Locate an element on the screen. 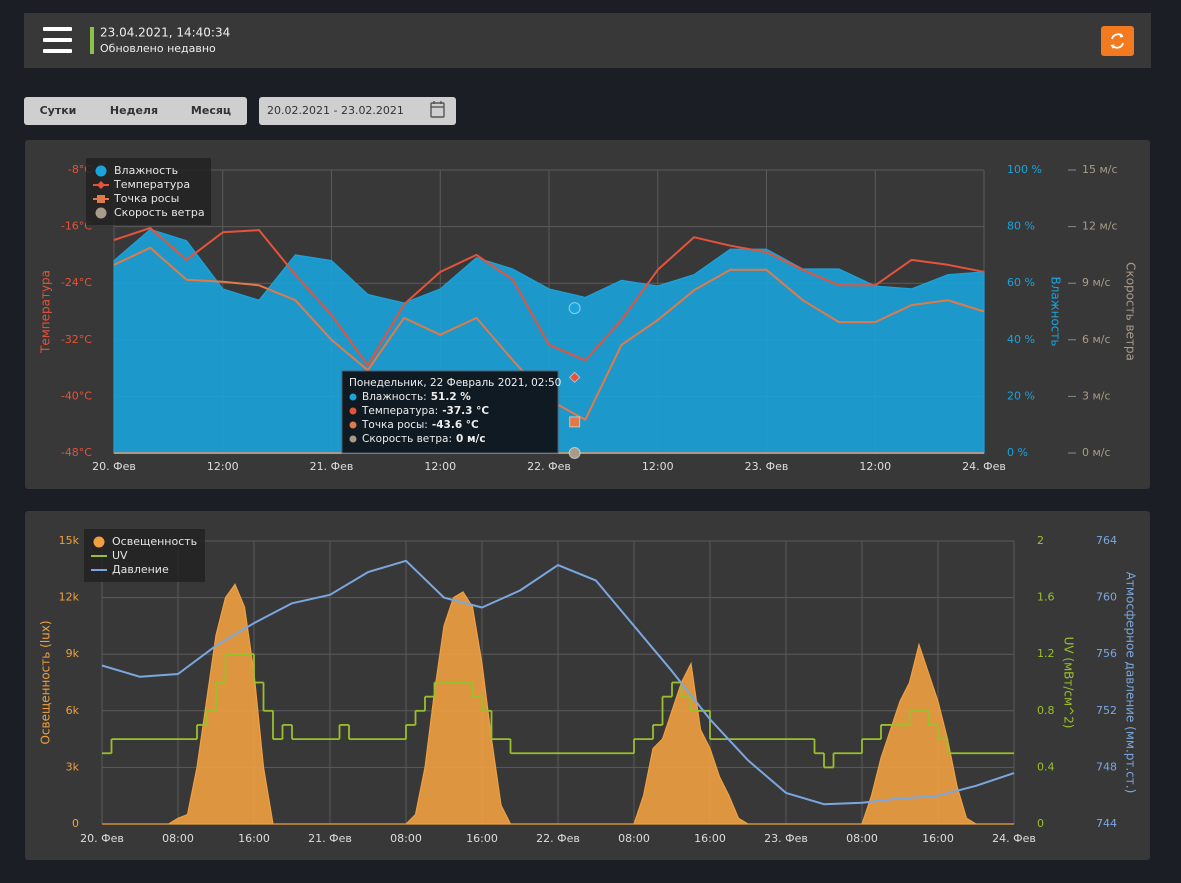 The height and width of the screenshot is (883, 1181). y-tick-label: 0 is located at coordinates (75, 823).